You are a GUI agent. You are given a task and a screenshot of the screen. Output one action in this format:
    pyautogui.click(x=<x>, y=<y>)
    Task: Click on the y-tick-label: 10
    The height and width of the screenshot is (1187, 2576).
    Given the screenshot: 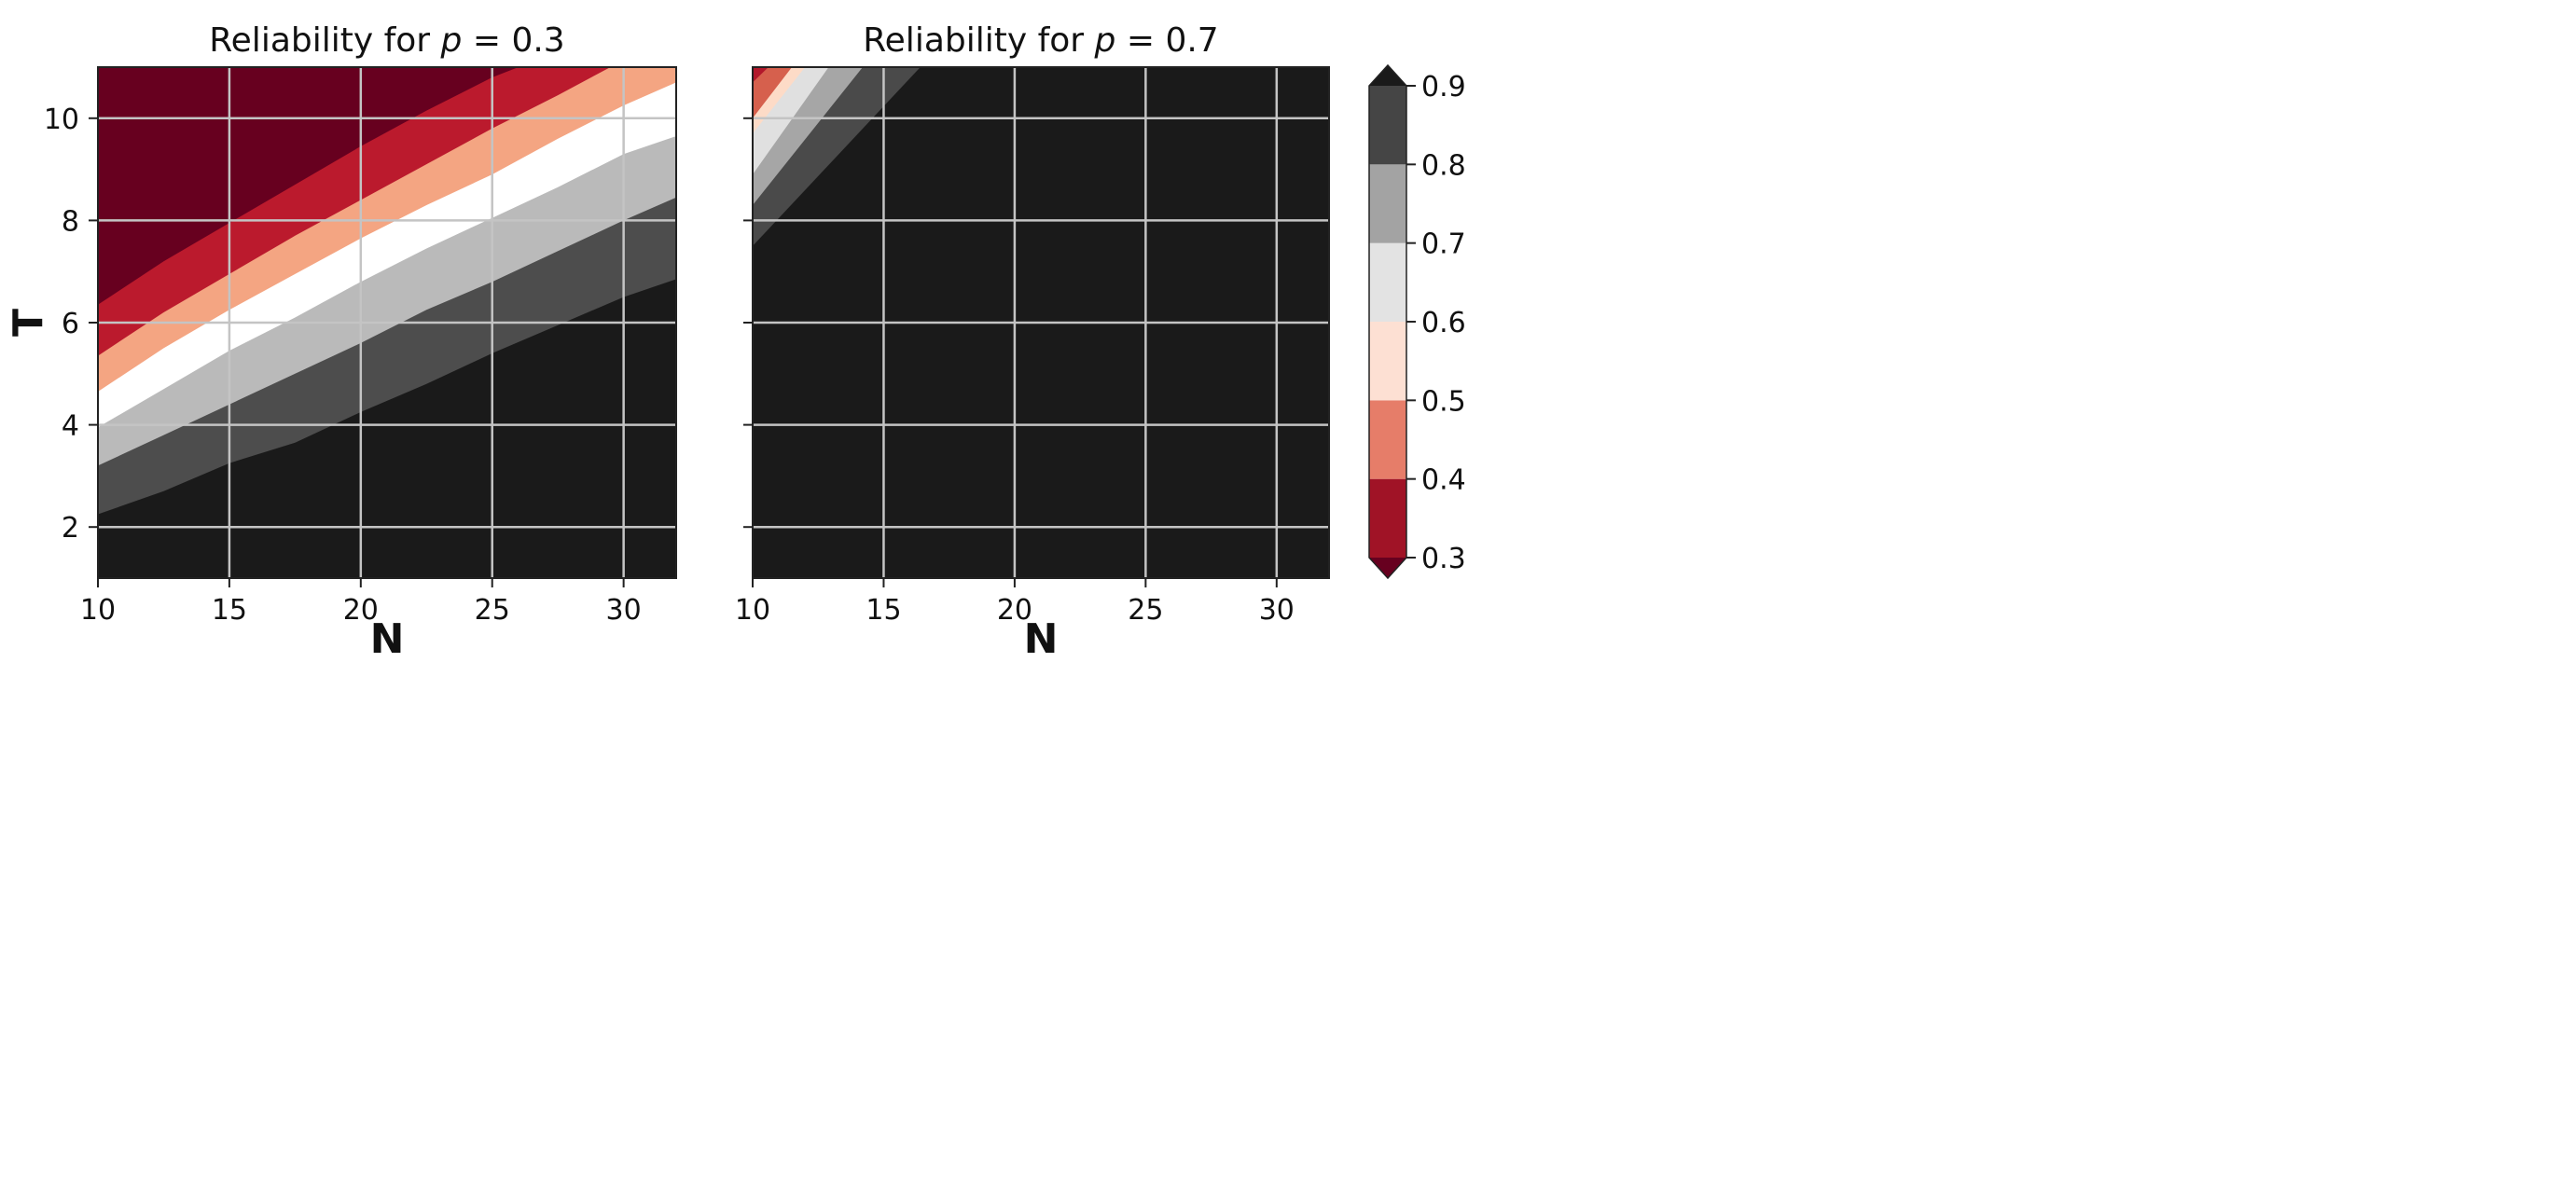 What is the action you would take?
    pyautogui.click(x=61, y=120)
    